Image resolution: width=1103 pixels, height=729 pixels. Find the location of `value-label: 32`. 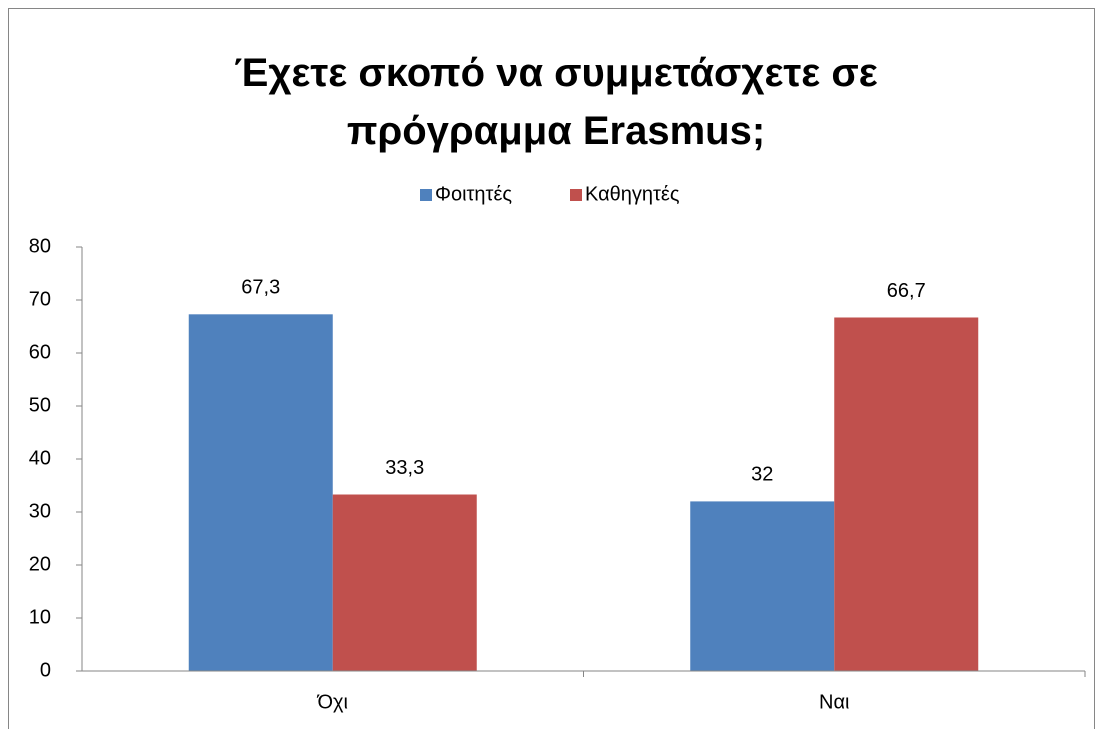

value-label: 32 is located at coordinates (762, 475).